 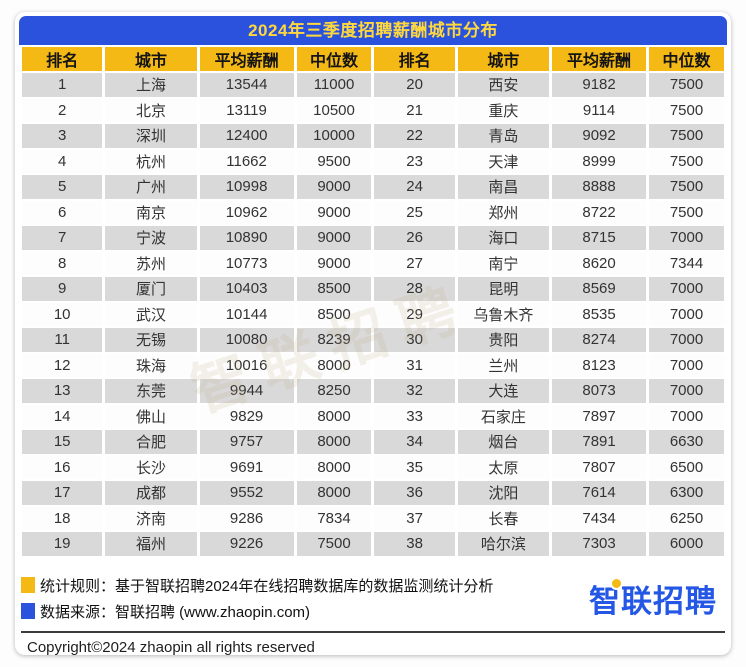 What do you see at coordinates (175, 612) in the screenshot?
I see `legend-text: 数据来源：智联招聘 (www.zhaopin.com)` at bounding box center [175, 612].